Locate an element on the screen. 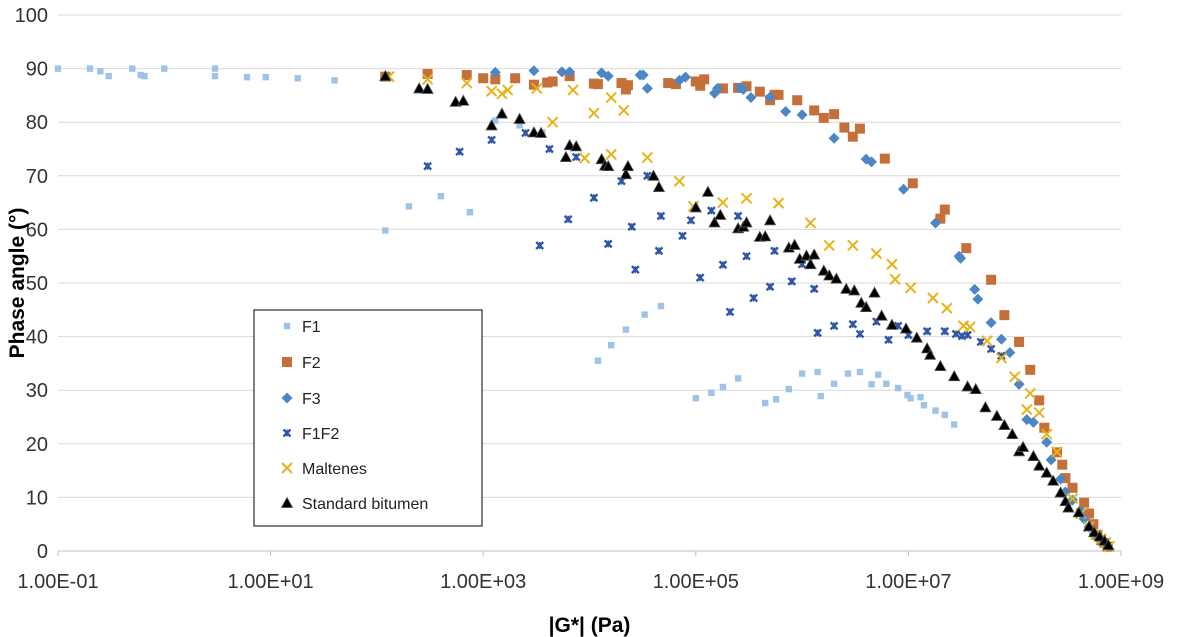 This screenshot has height=637, width=1177. legend-label: F2 is located at coordinates (311, 363).